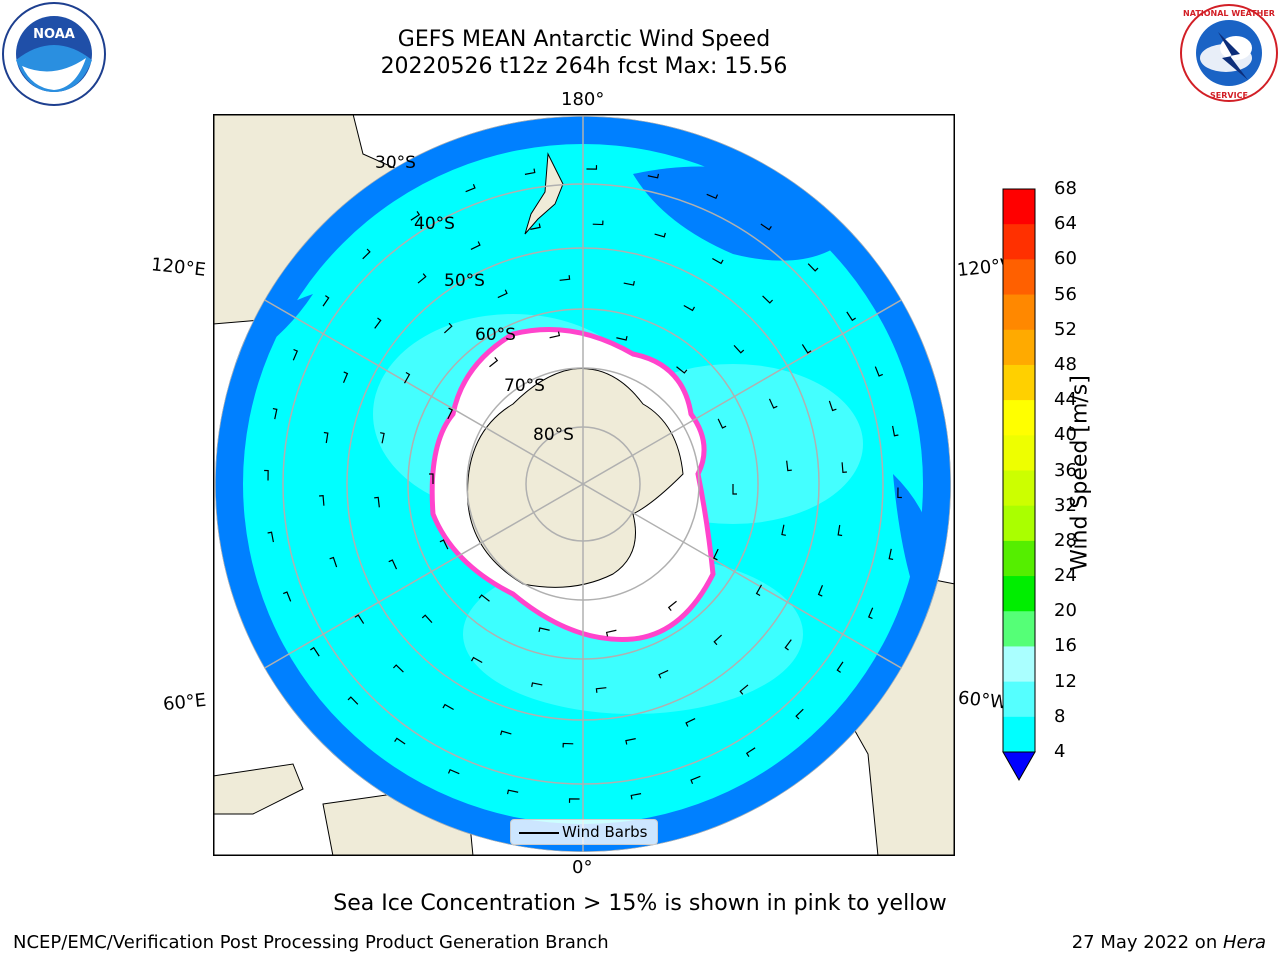 This screenshot has height=960, width=1280. Describe the element at coordinates (1229, 53) in the screenshot. I see `nws-logo: NATIONAL WEATHER SERVICE` at that location.